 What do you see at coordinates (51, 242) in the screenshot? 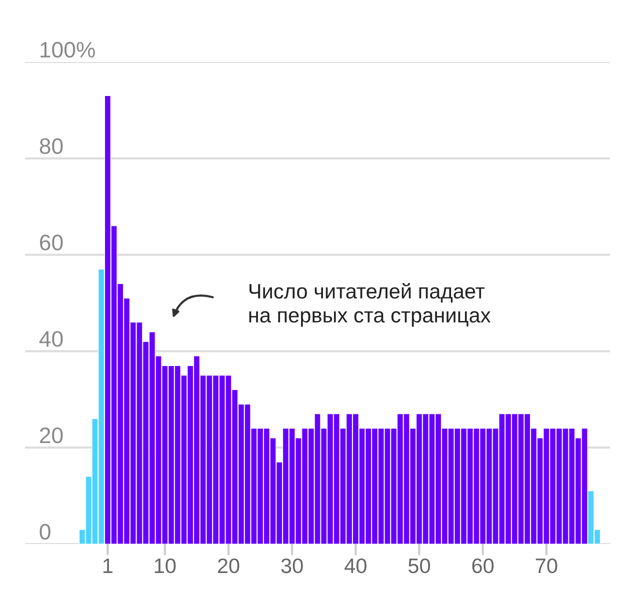
I see `y-tick-label: 60` at bounding box center [51, 242].